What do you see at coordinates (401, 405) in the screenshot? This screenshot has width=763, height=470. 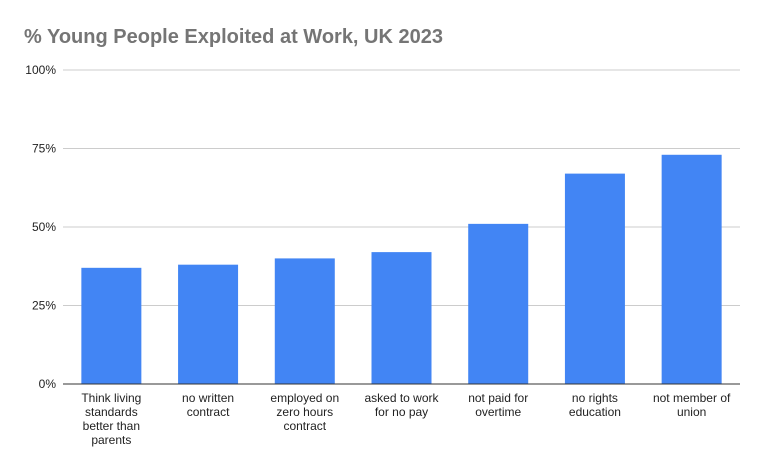 I see `x-tick-label: asked to work for no pay` at bounding box center [401, 405].